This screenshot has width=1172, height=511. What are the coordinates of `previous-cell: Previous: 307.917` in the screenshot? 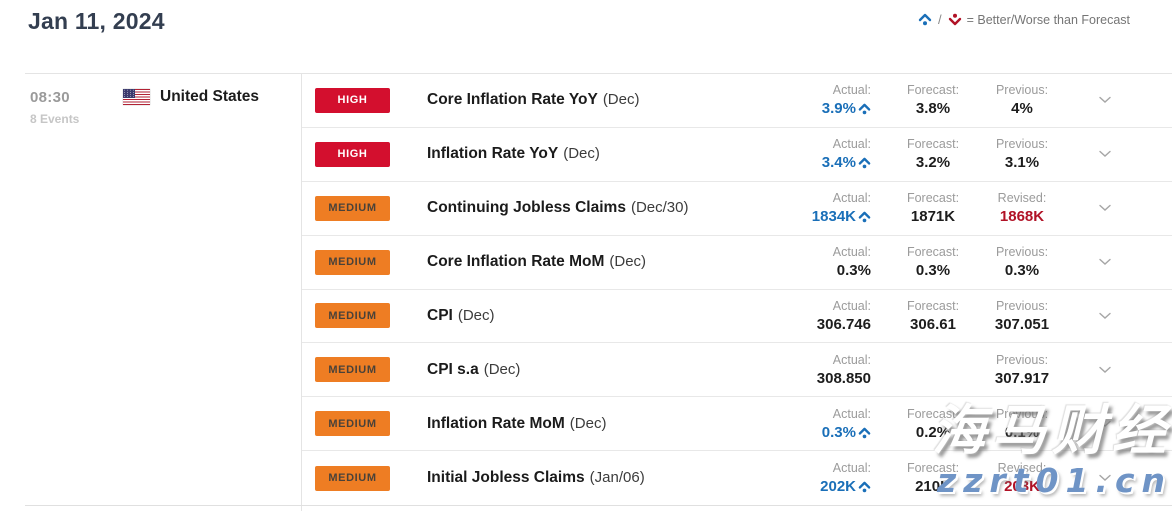 It's located at (1022, 370).